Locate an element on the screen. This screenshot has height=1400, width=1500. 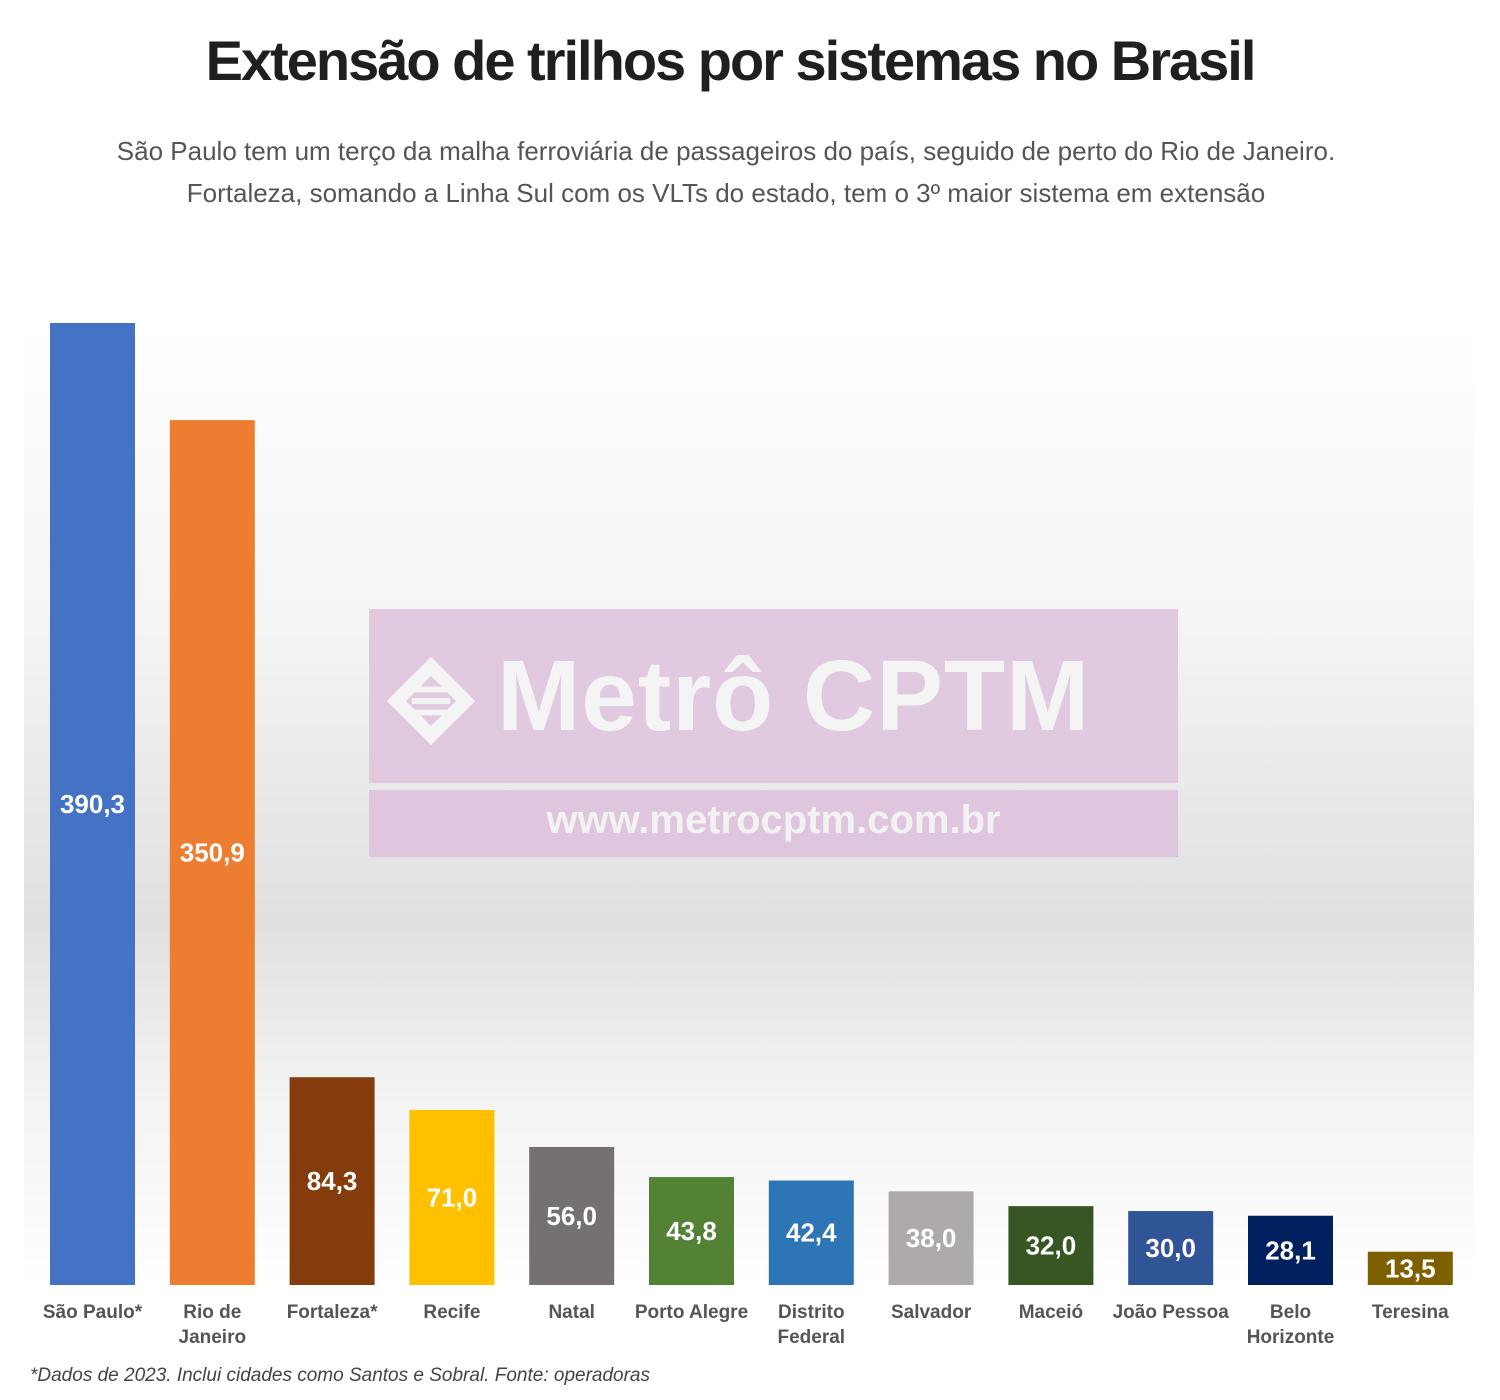
value-label-0: 390,3 is located at coordinates (92, 804).